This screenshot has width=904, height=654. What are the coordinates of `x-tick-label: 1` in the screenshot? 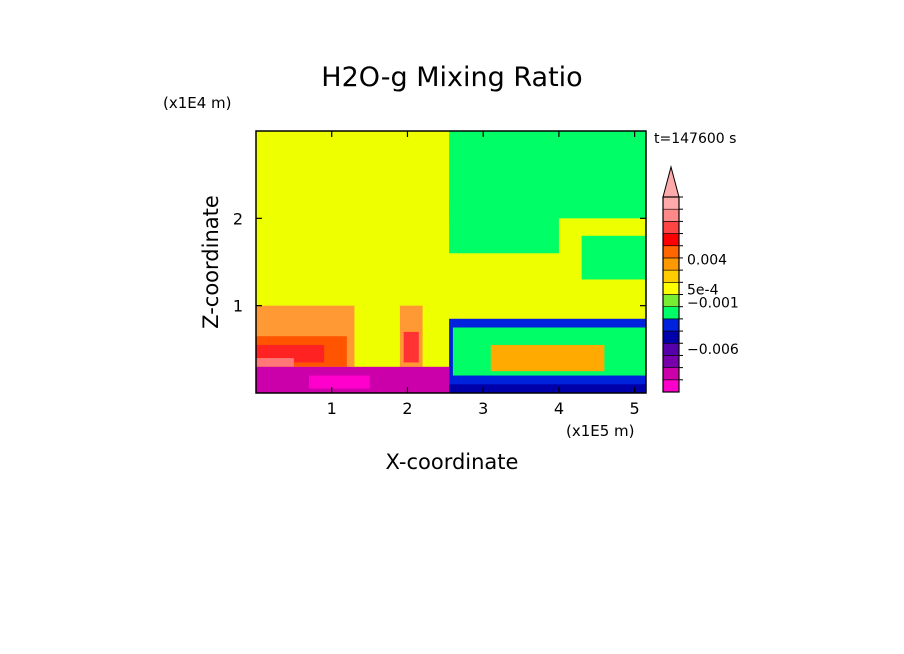 It's located at (332, 408).